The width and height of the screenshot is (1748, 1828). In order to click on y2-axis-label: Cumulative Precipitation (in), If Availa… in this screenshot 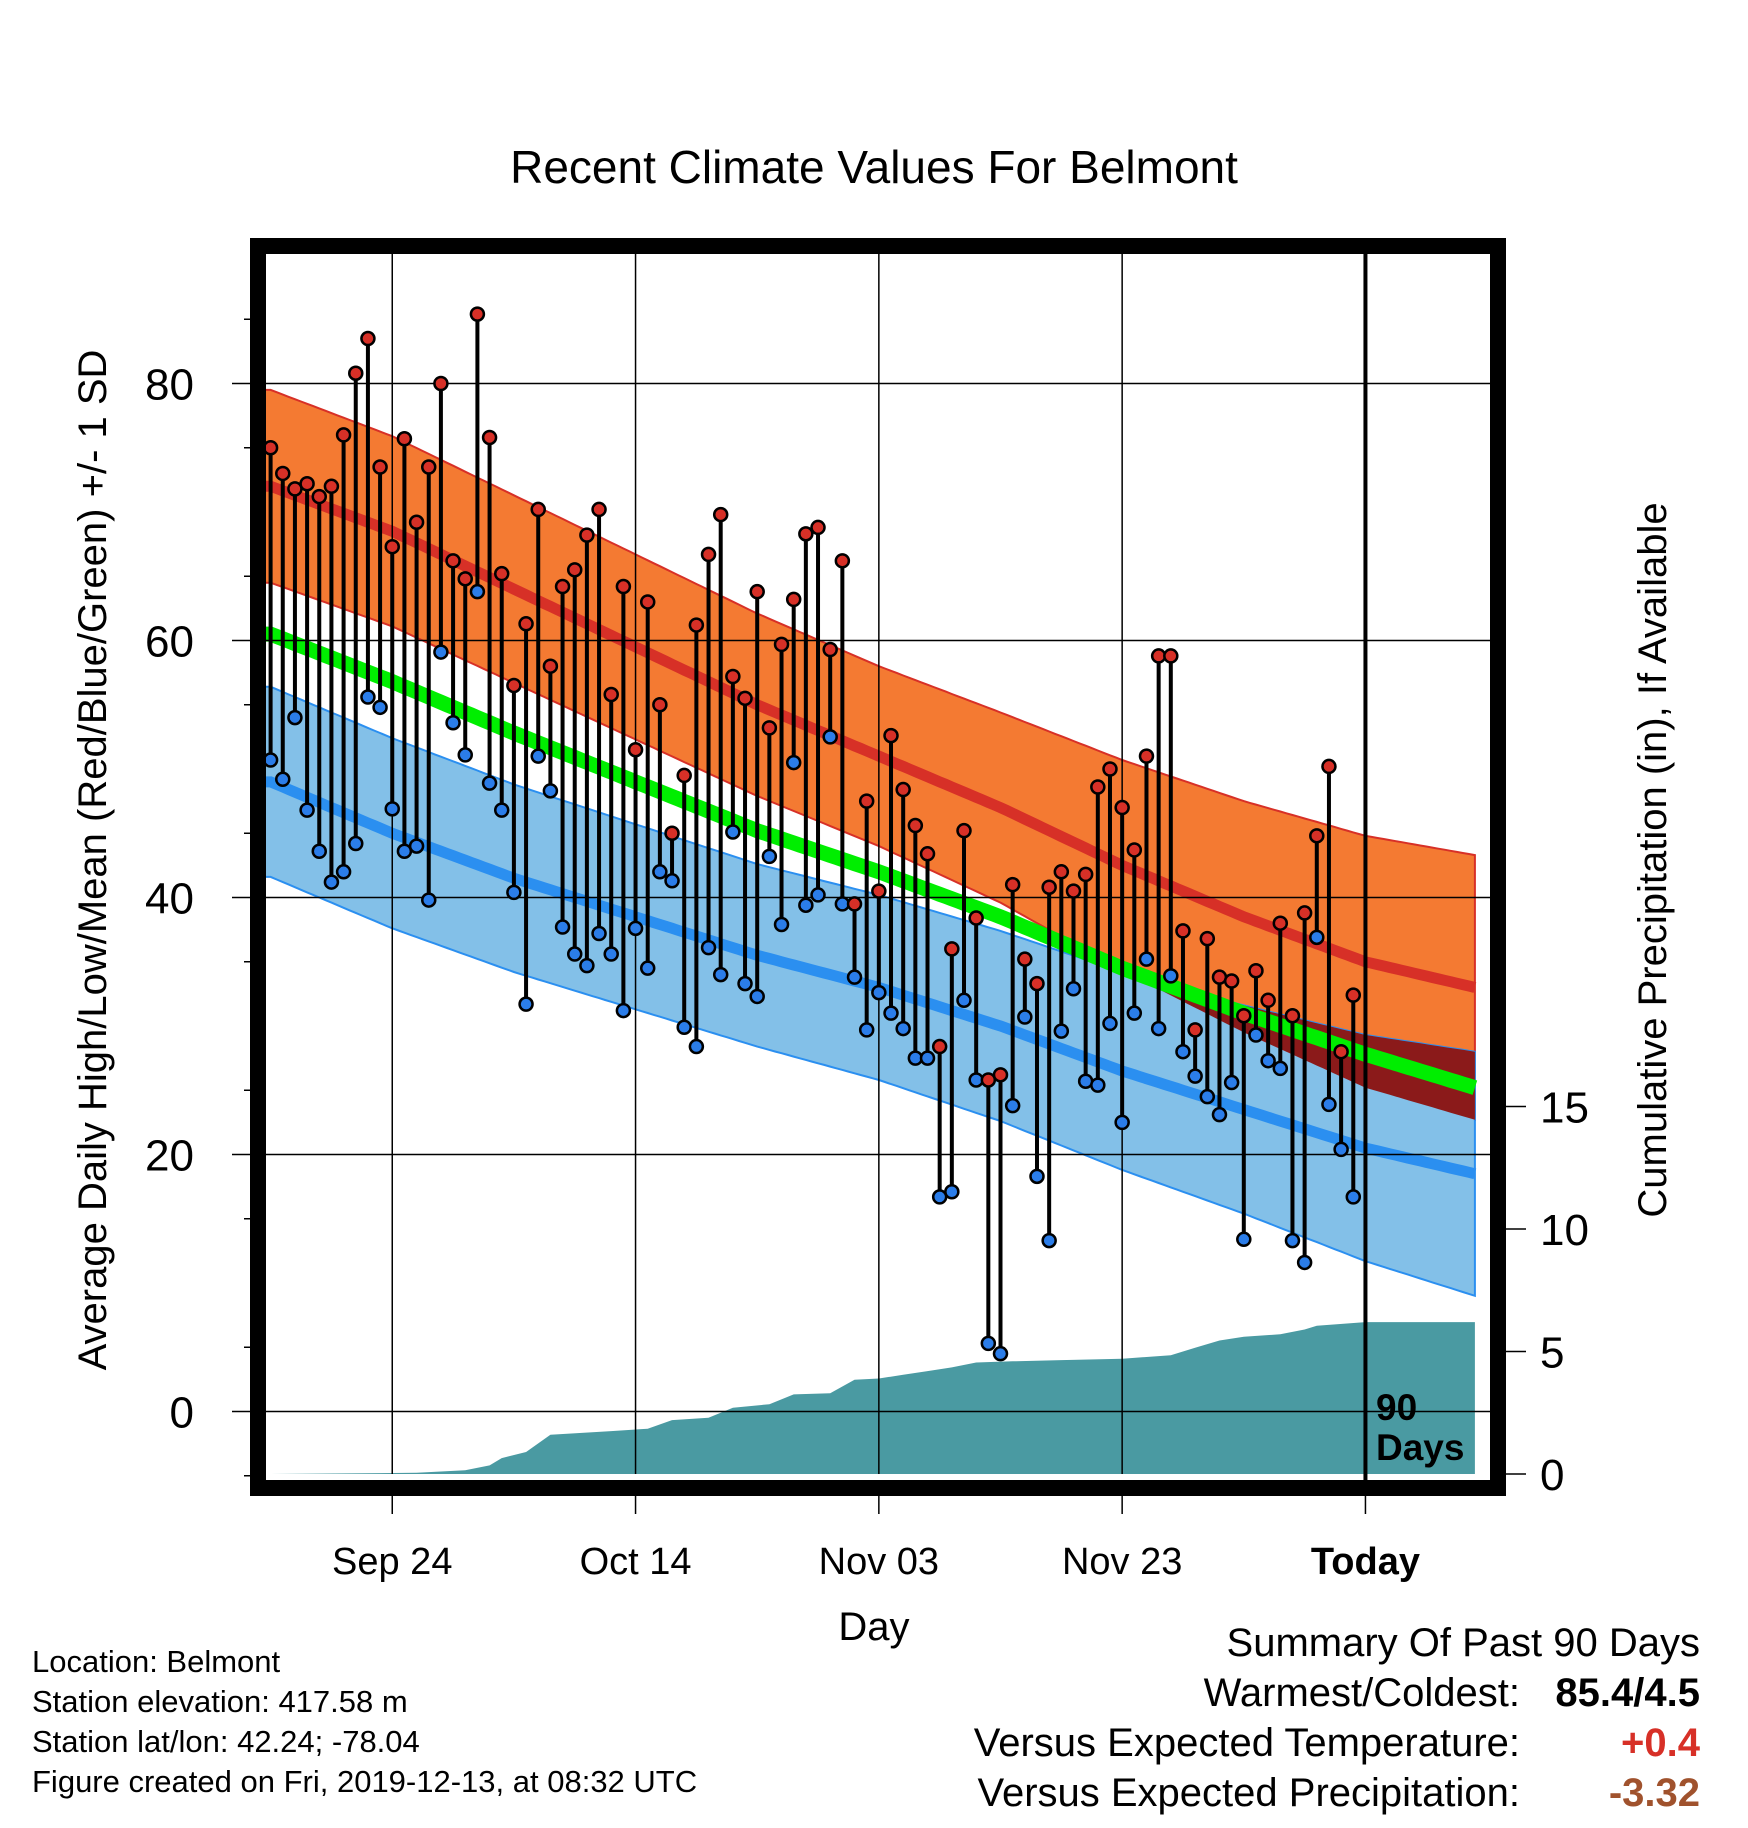, I will do `click(1653, 859)`.